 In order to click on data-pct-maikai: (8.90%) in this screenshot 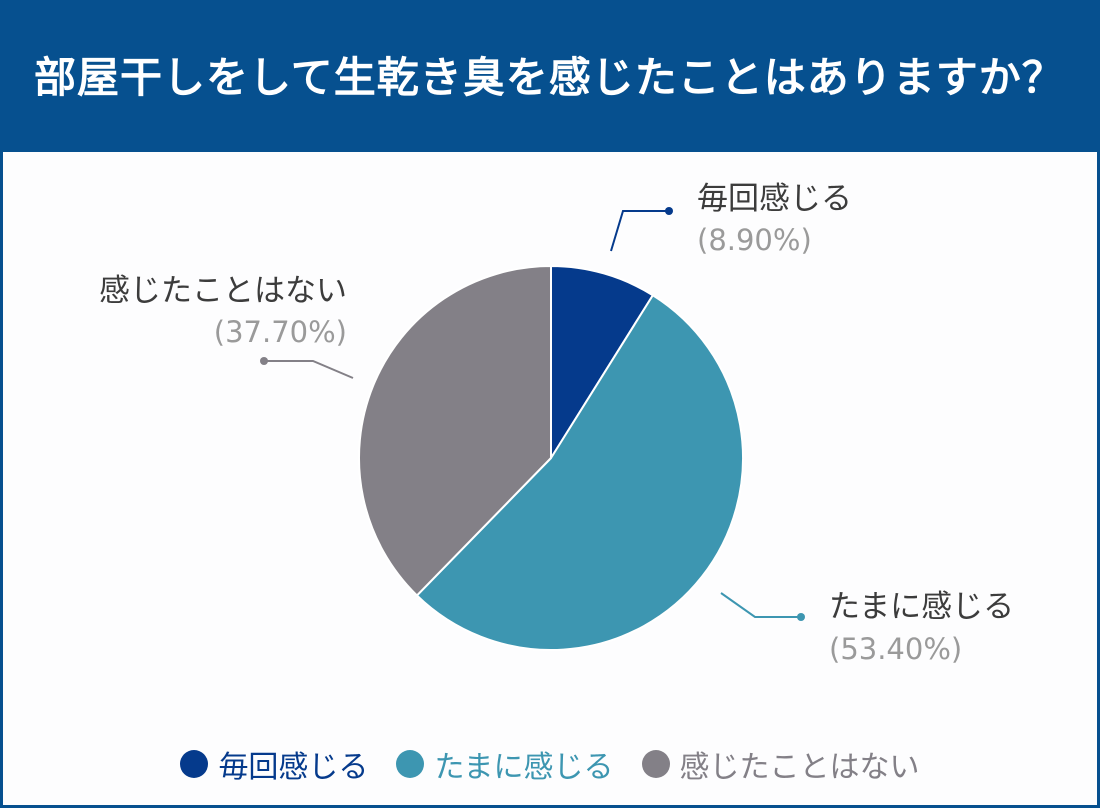, I will do `click(754, 240)`.